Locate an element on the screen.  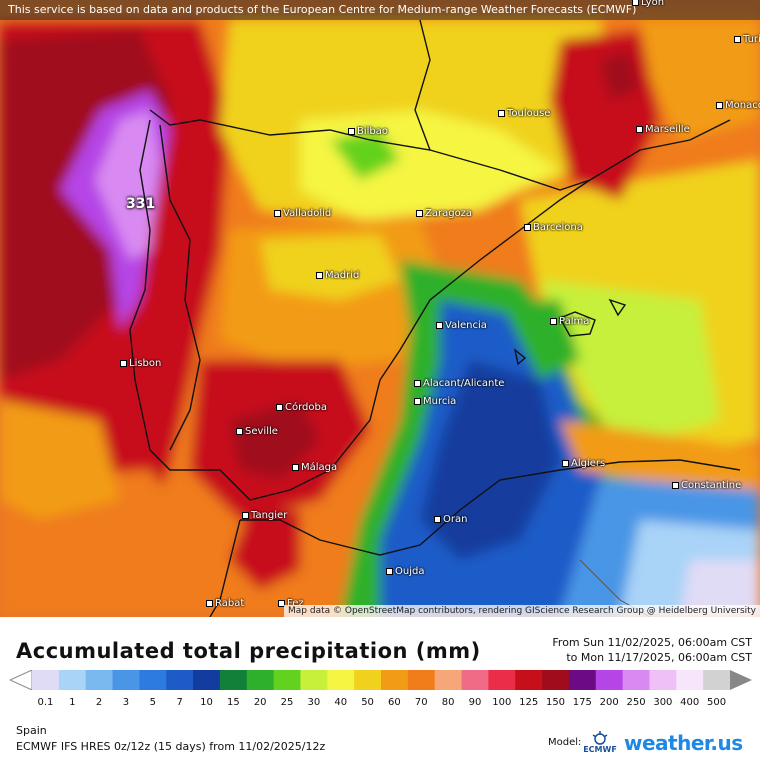
scale-min-arrow is located at coordinates (21, 680).